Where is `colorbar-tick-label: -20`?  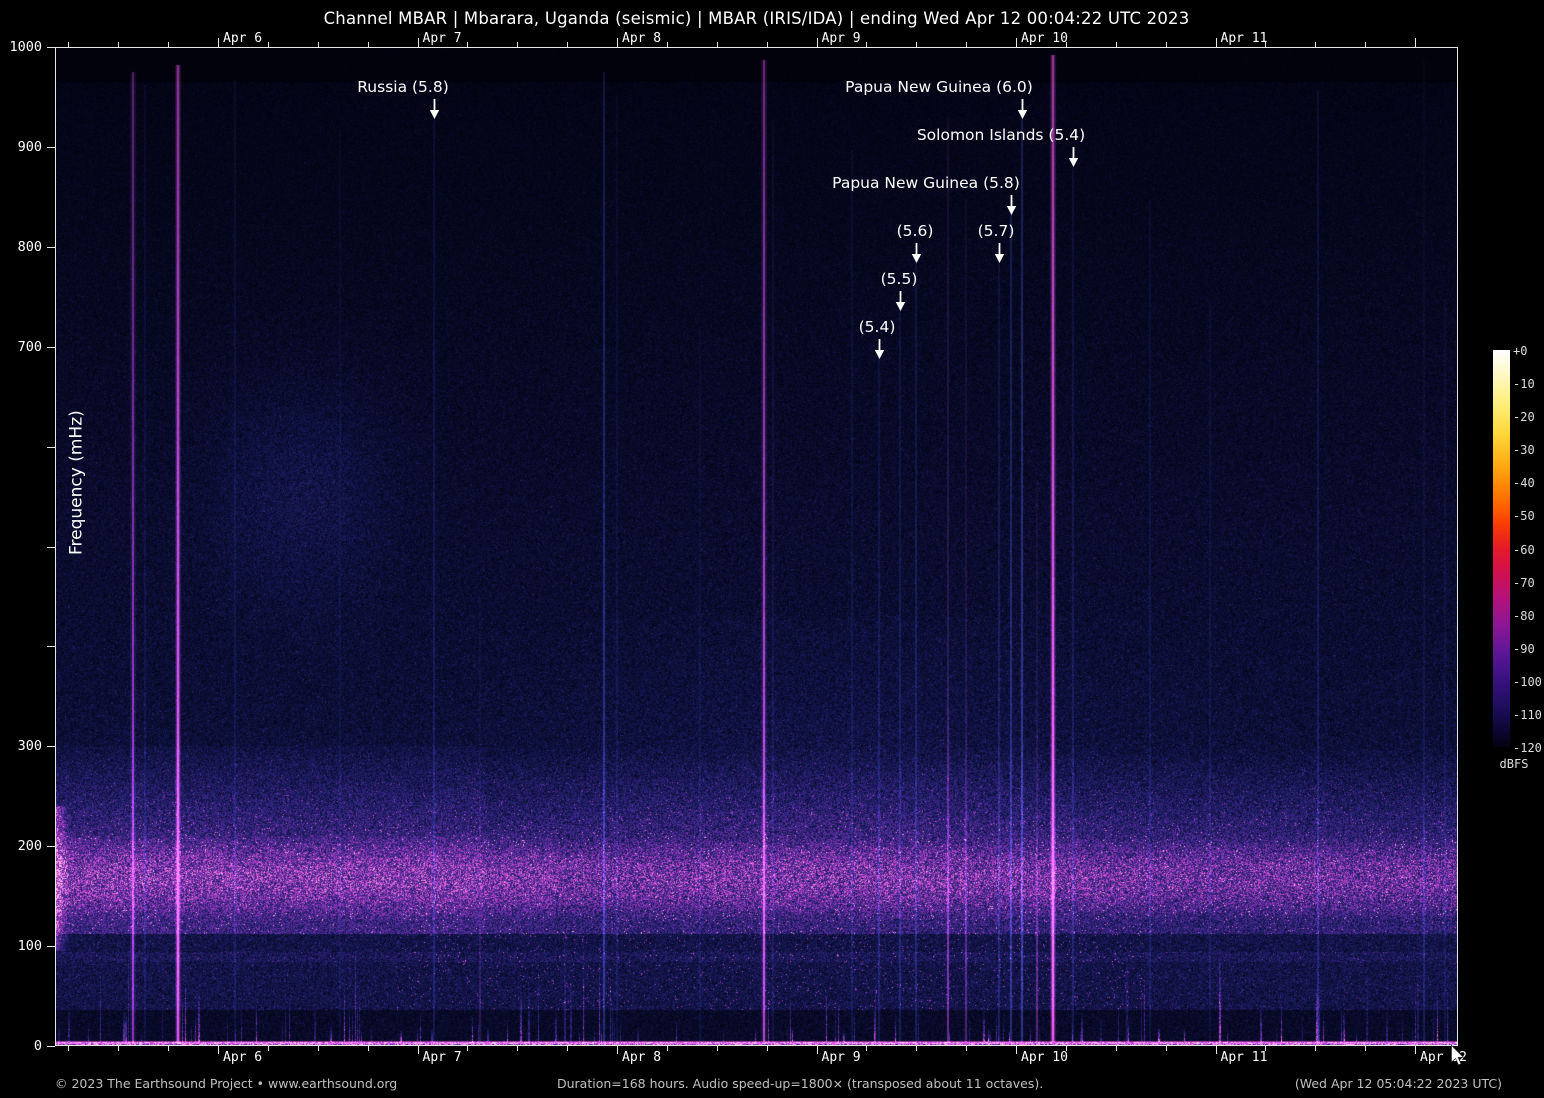 colorbar-tick-label: -20 is located at coordinates (1524, 417).